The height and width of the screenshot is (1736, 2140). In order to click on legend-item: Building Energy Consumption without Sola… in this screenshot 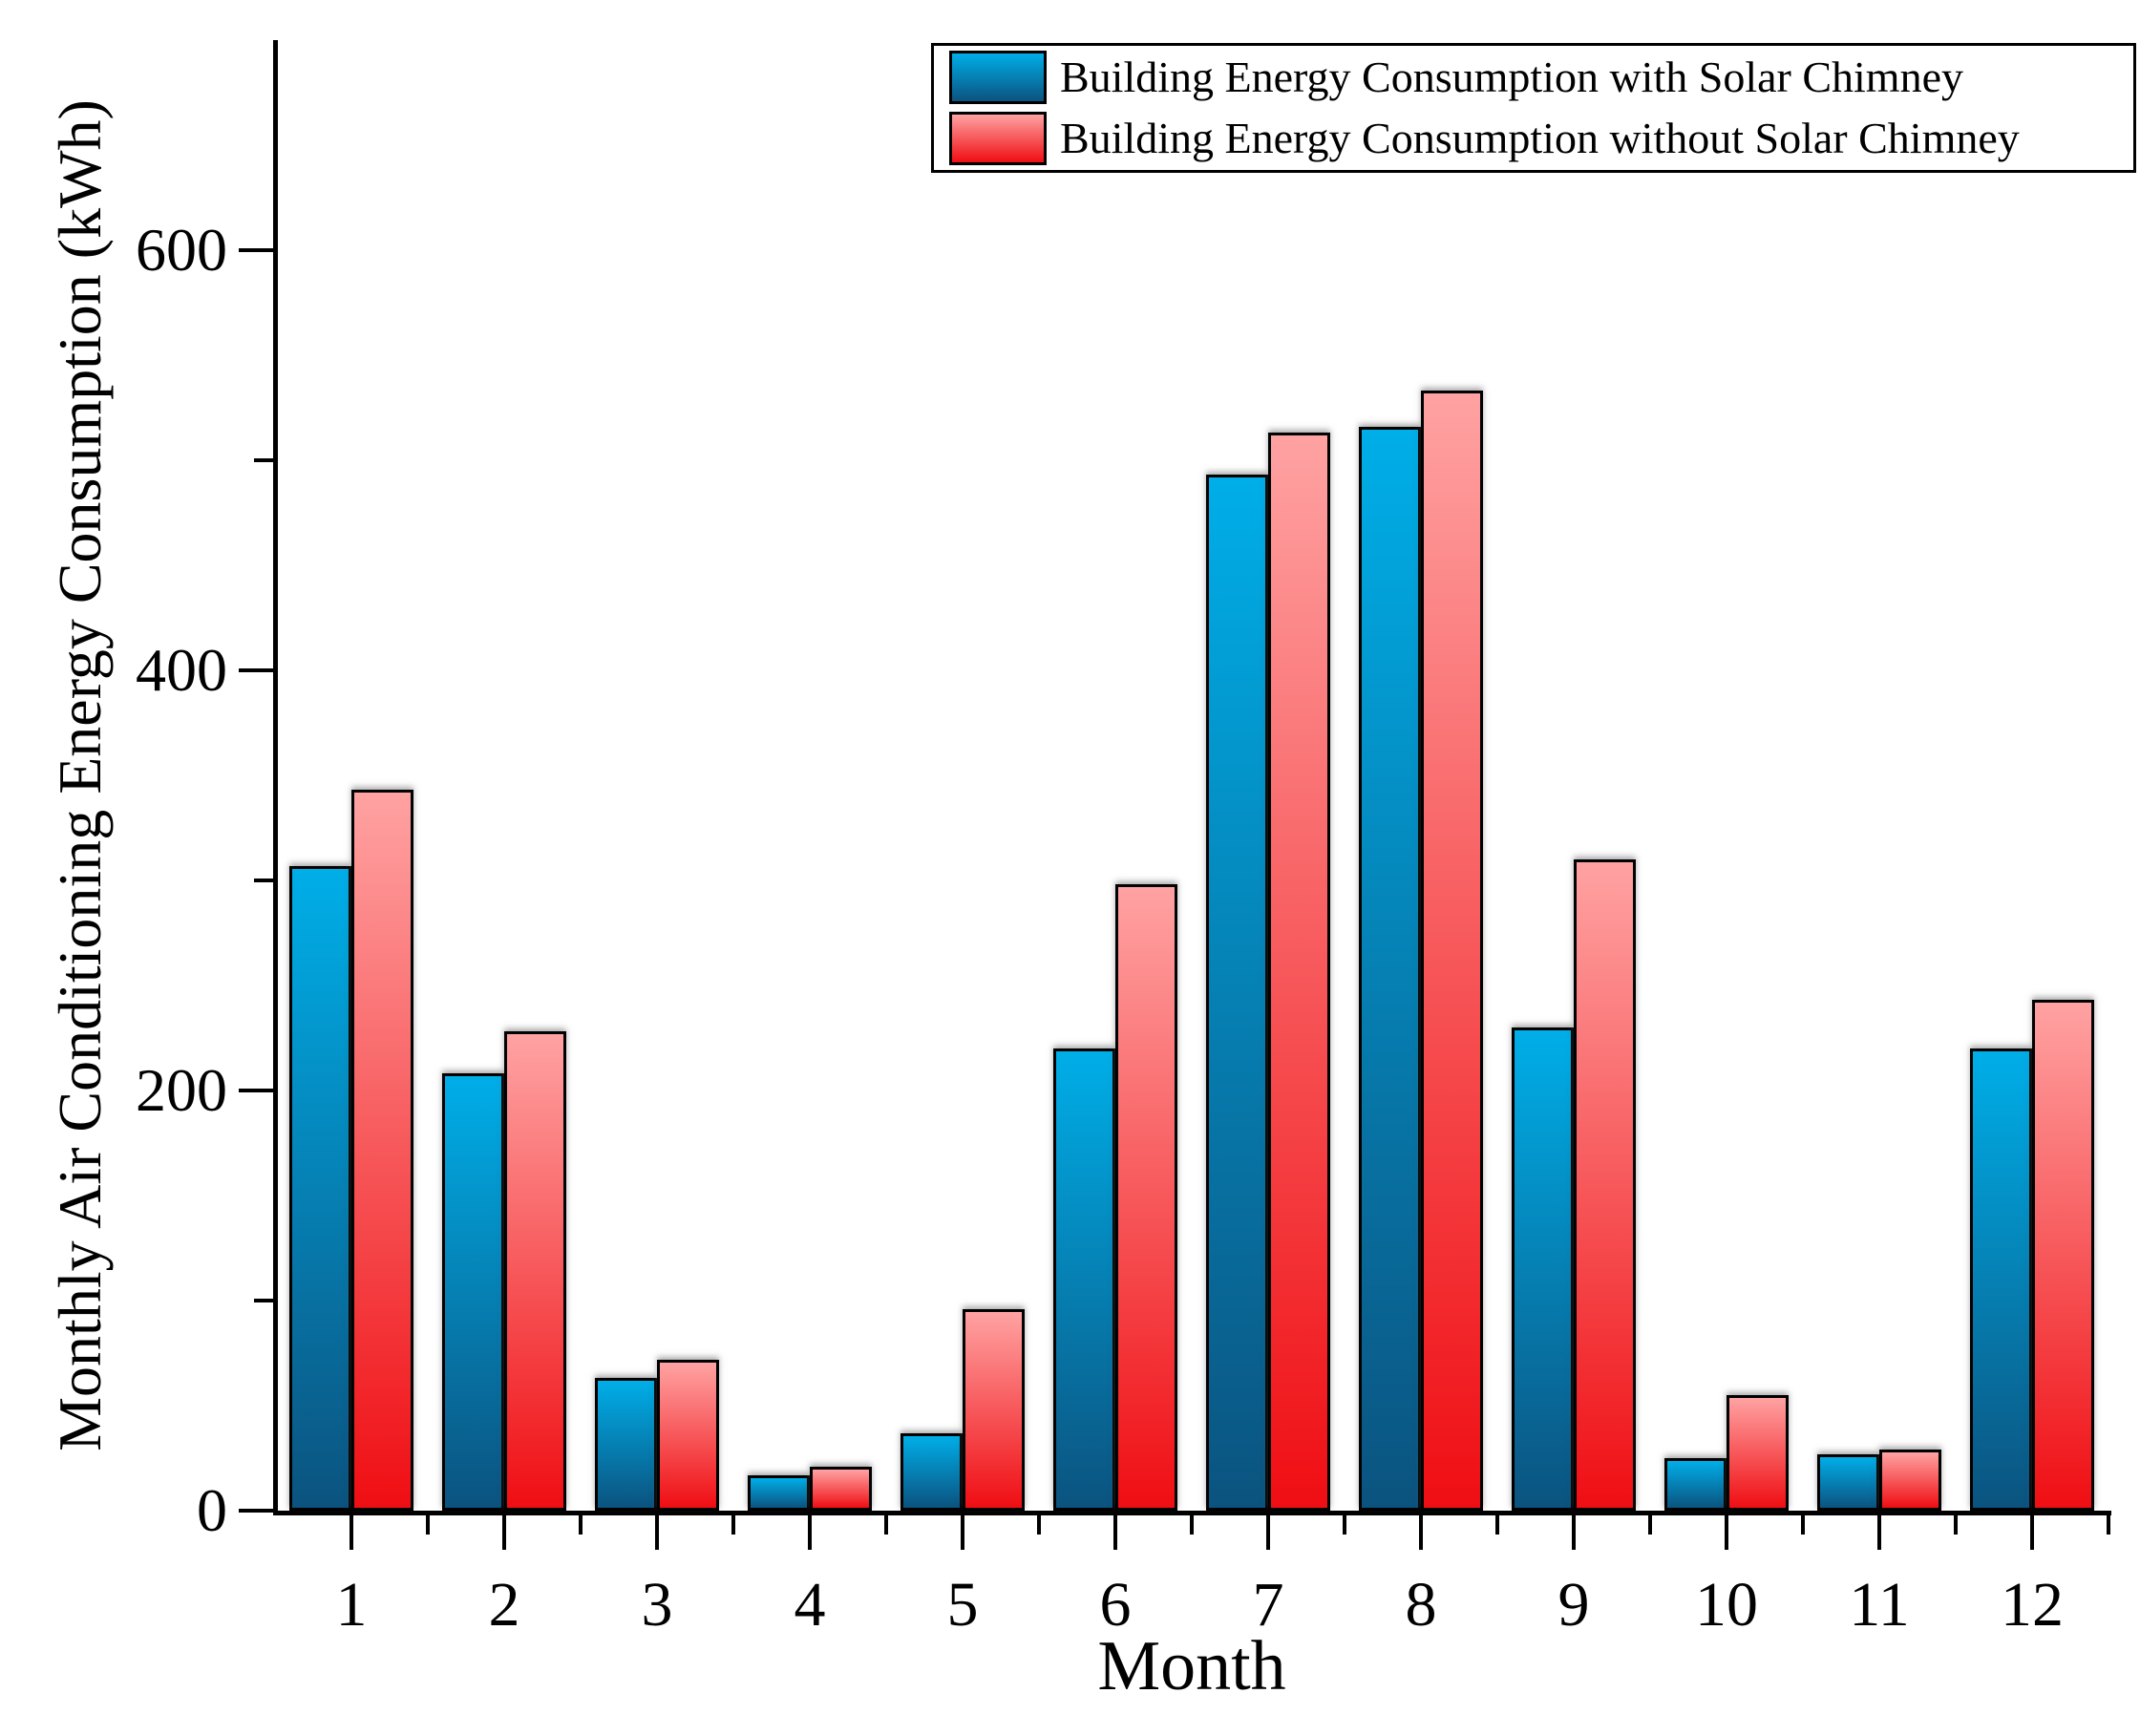, I will do `click(1533, 138)`.